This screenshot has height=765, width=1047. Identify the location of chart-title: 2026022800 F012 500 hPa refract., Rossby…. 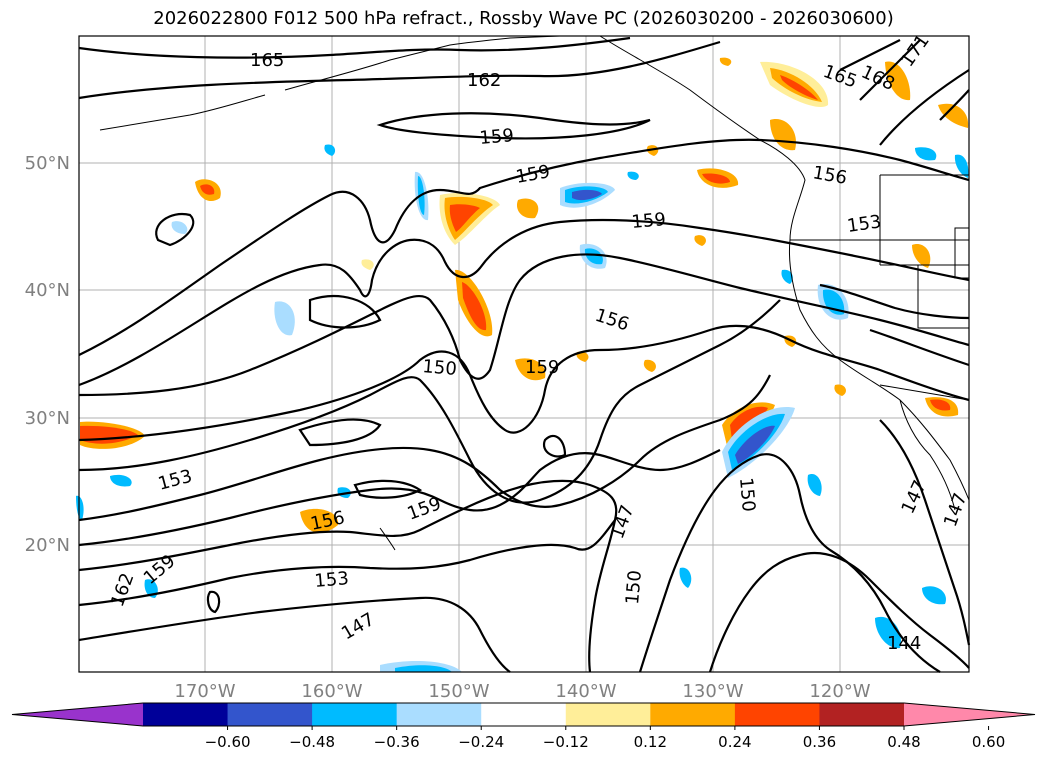
(523, 18).